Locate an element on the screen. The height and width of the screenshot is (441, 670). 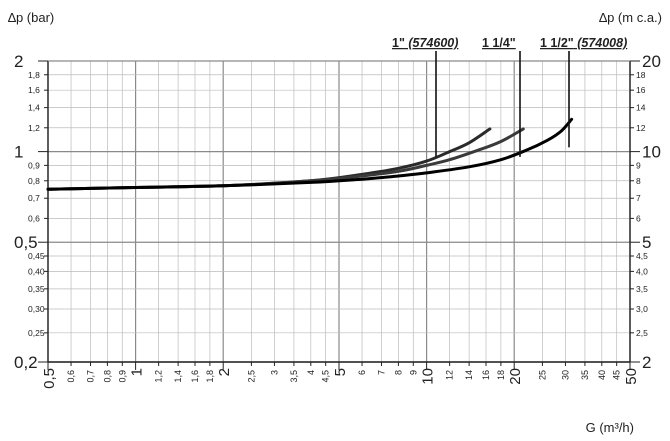
x-tick-label: 5 is located at coordinates (340, 372).